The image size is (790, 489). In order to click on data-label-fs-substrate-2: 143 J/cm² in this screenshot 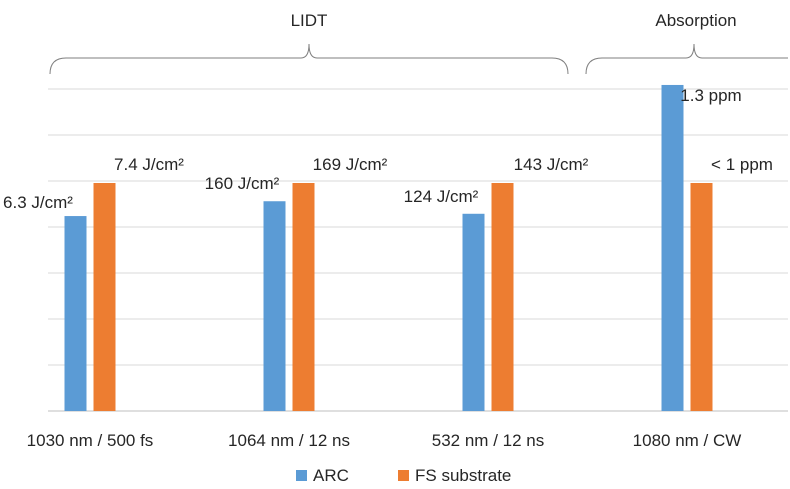, I will do `click(551, 164)`.